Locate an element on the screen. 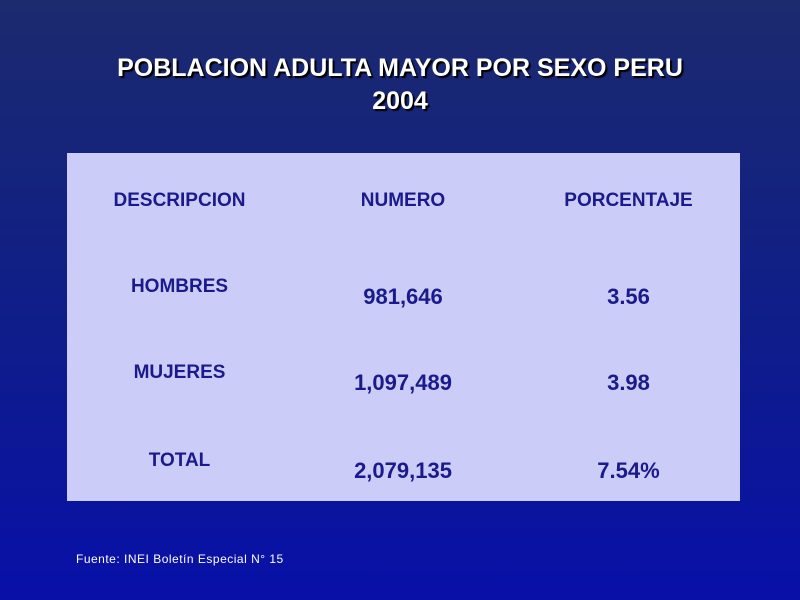  slide-title-line-1: POBLACION ADULTA MAYOR POR SEXO PERU is located at coordinates (400, 68).